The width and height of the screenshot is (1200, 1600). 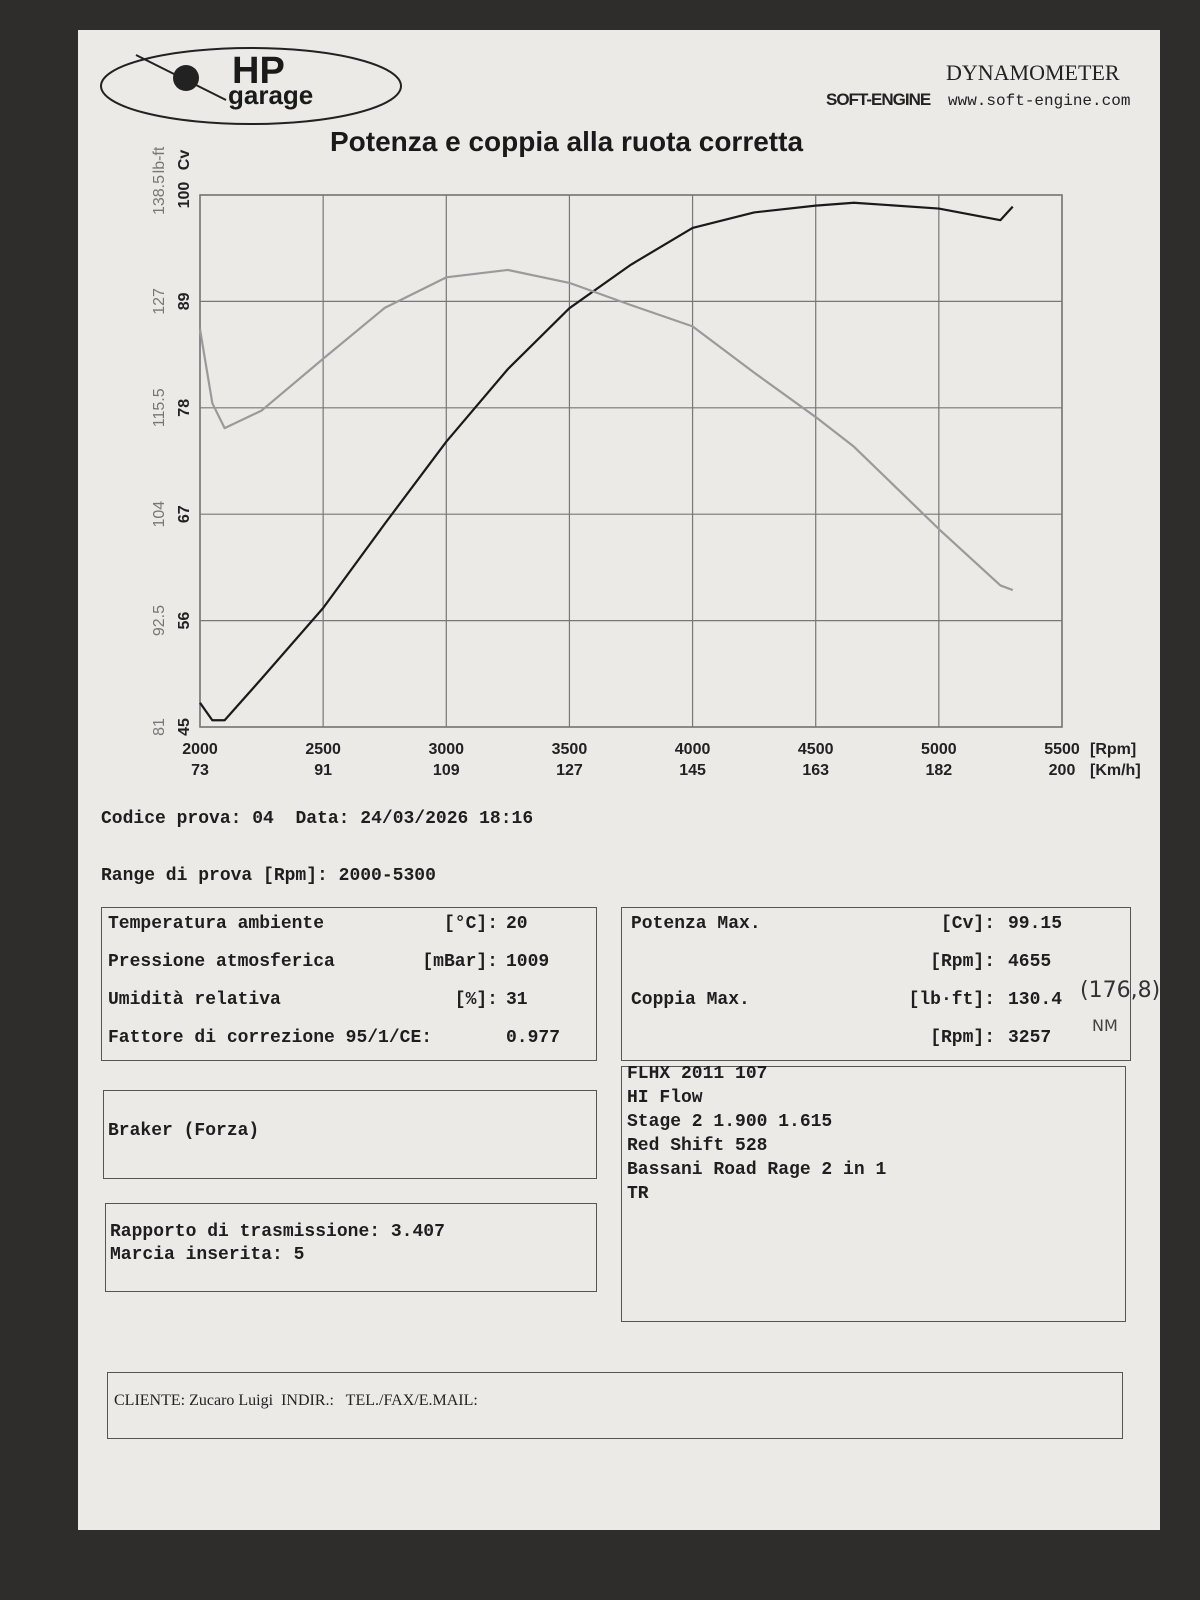 What do you see at coordinates (1033, 72) in the screenshot?
I see `brand-title: DYNAMOMETER` at bounding box center [1033, 72].